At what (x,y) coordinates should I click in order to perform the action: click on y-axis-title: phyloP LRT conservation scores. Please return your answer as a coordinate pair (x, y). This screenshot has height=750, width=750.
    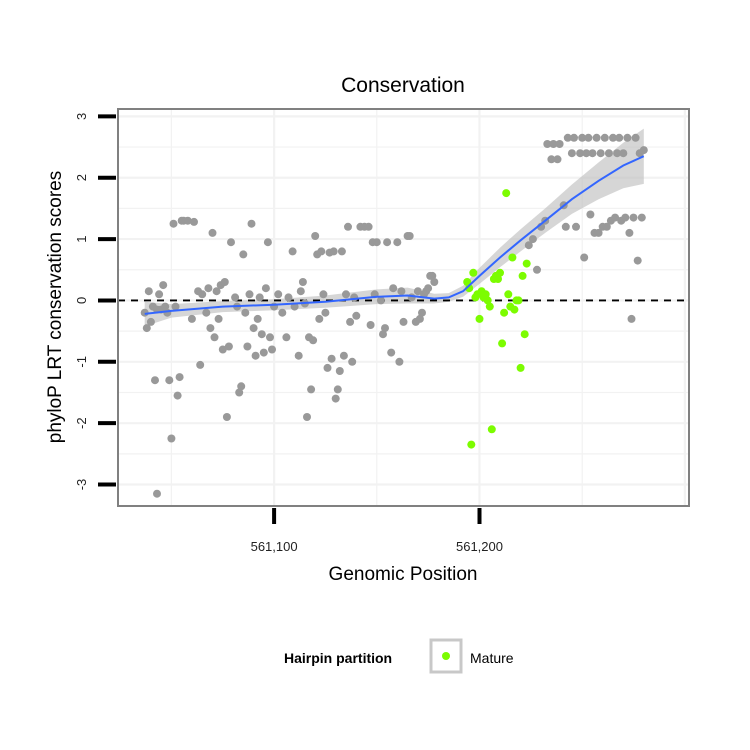
    Looking at the image, I should click on (55, 307).